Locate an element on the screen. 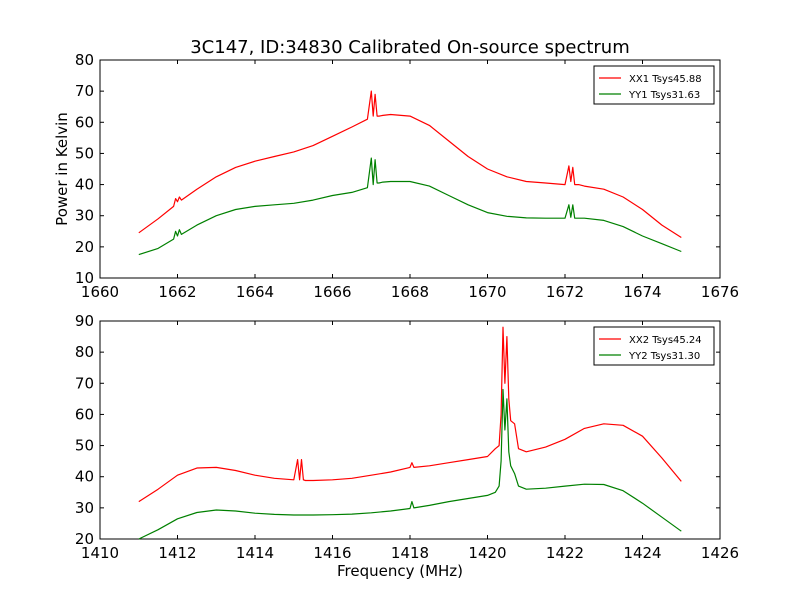 The width and height of the screenshot is (800, 604). y-axis-label: Power in Kelvin is located at coordinates (62, 169).